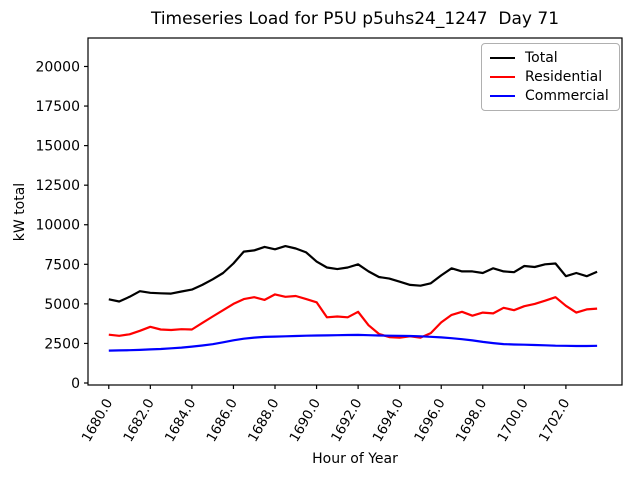 The height and width of the screenshot is (480, 640). Describe the element at coordinates (353, 342) in the screenshot. I see `series-line-commercial` at that location.